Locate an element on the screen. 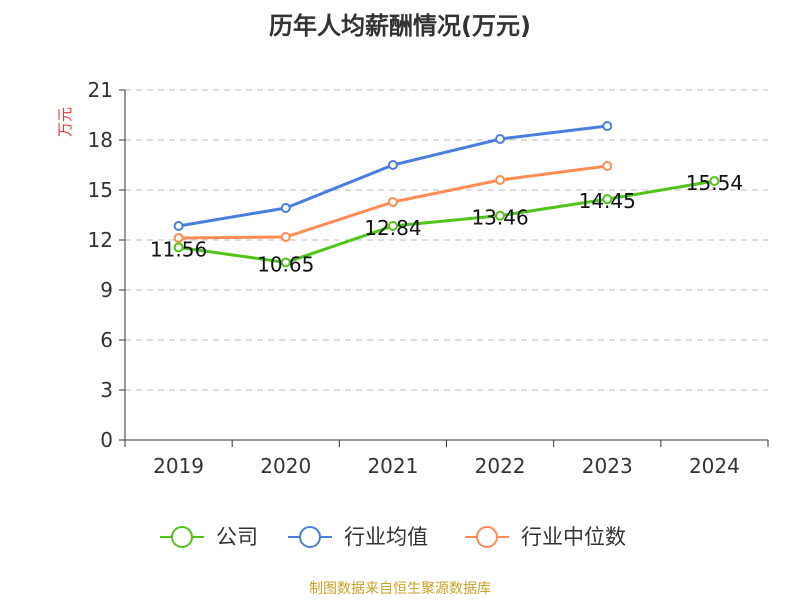  y-tick-label: 21 is located at coordinates (100, 90).